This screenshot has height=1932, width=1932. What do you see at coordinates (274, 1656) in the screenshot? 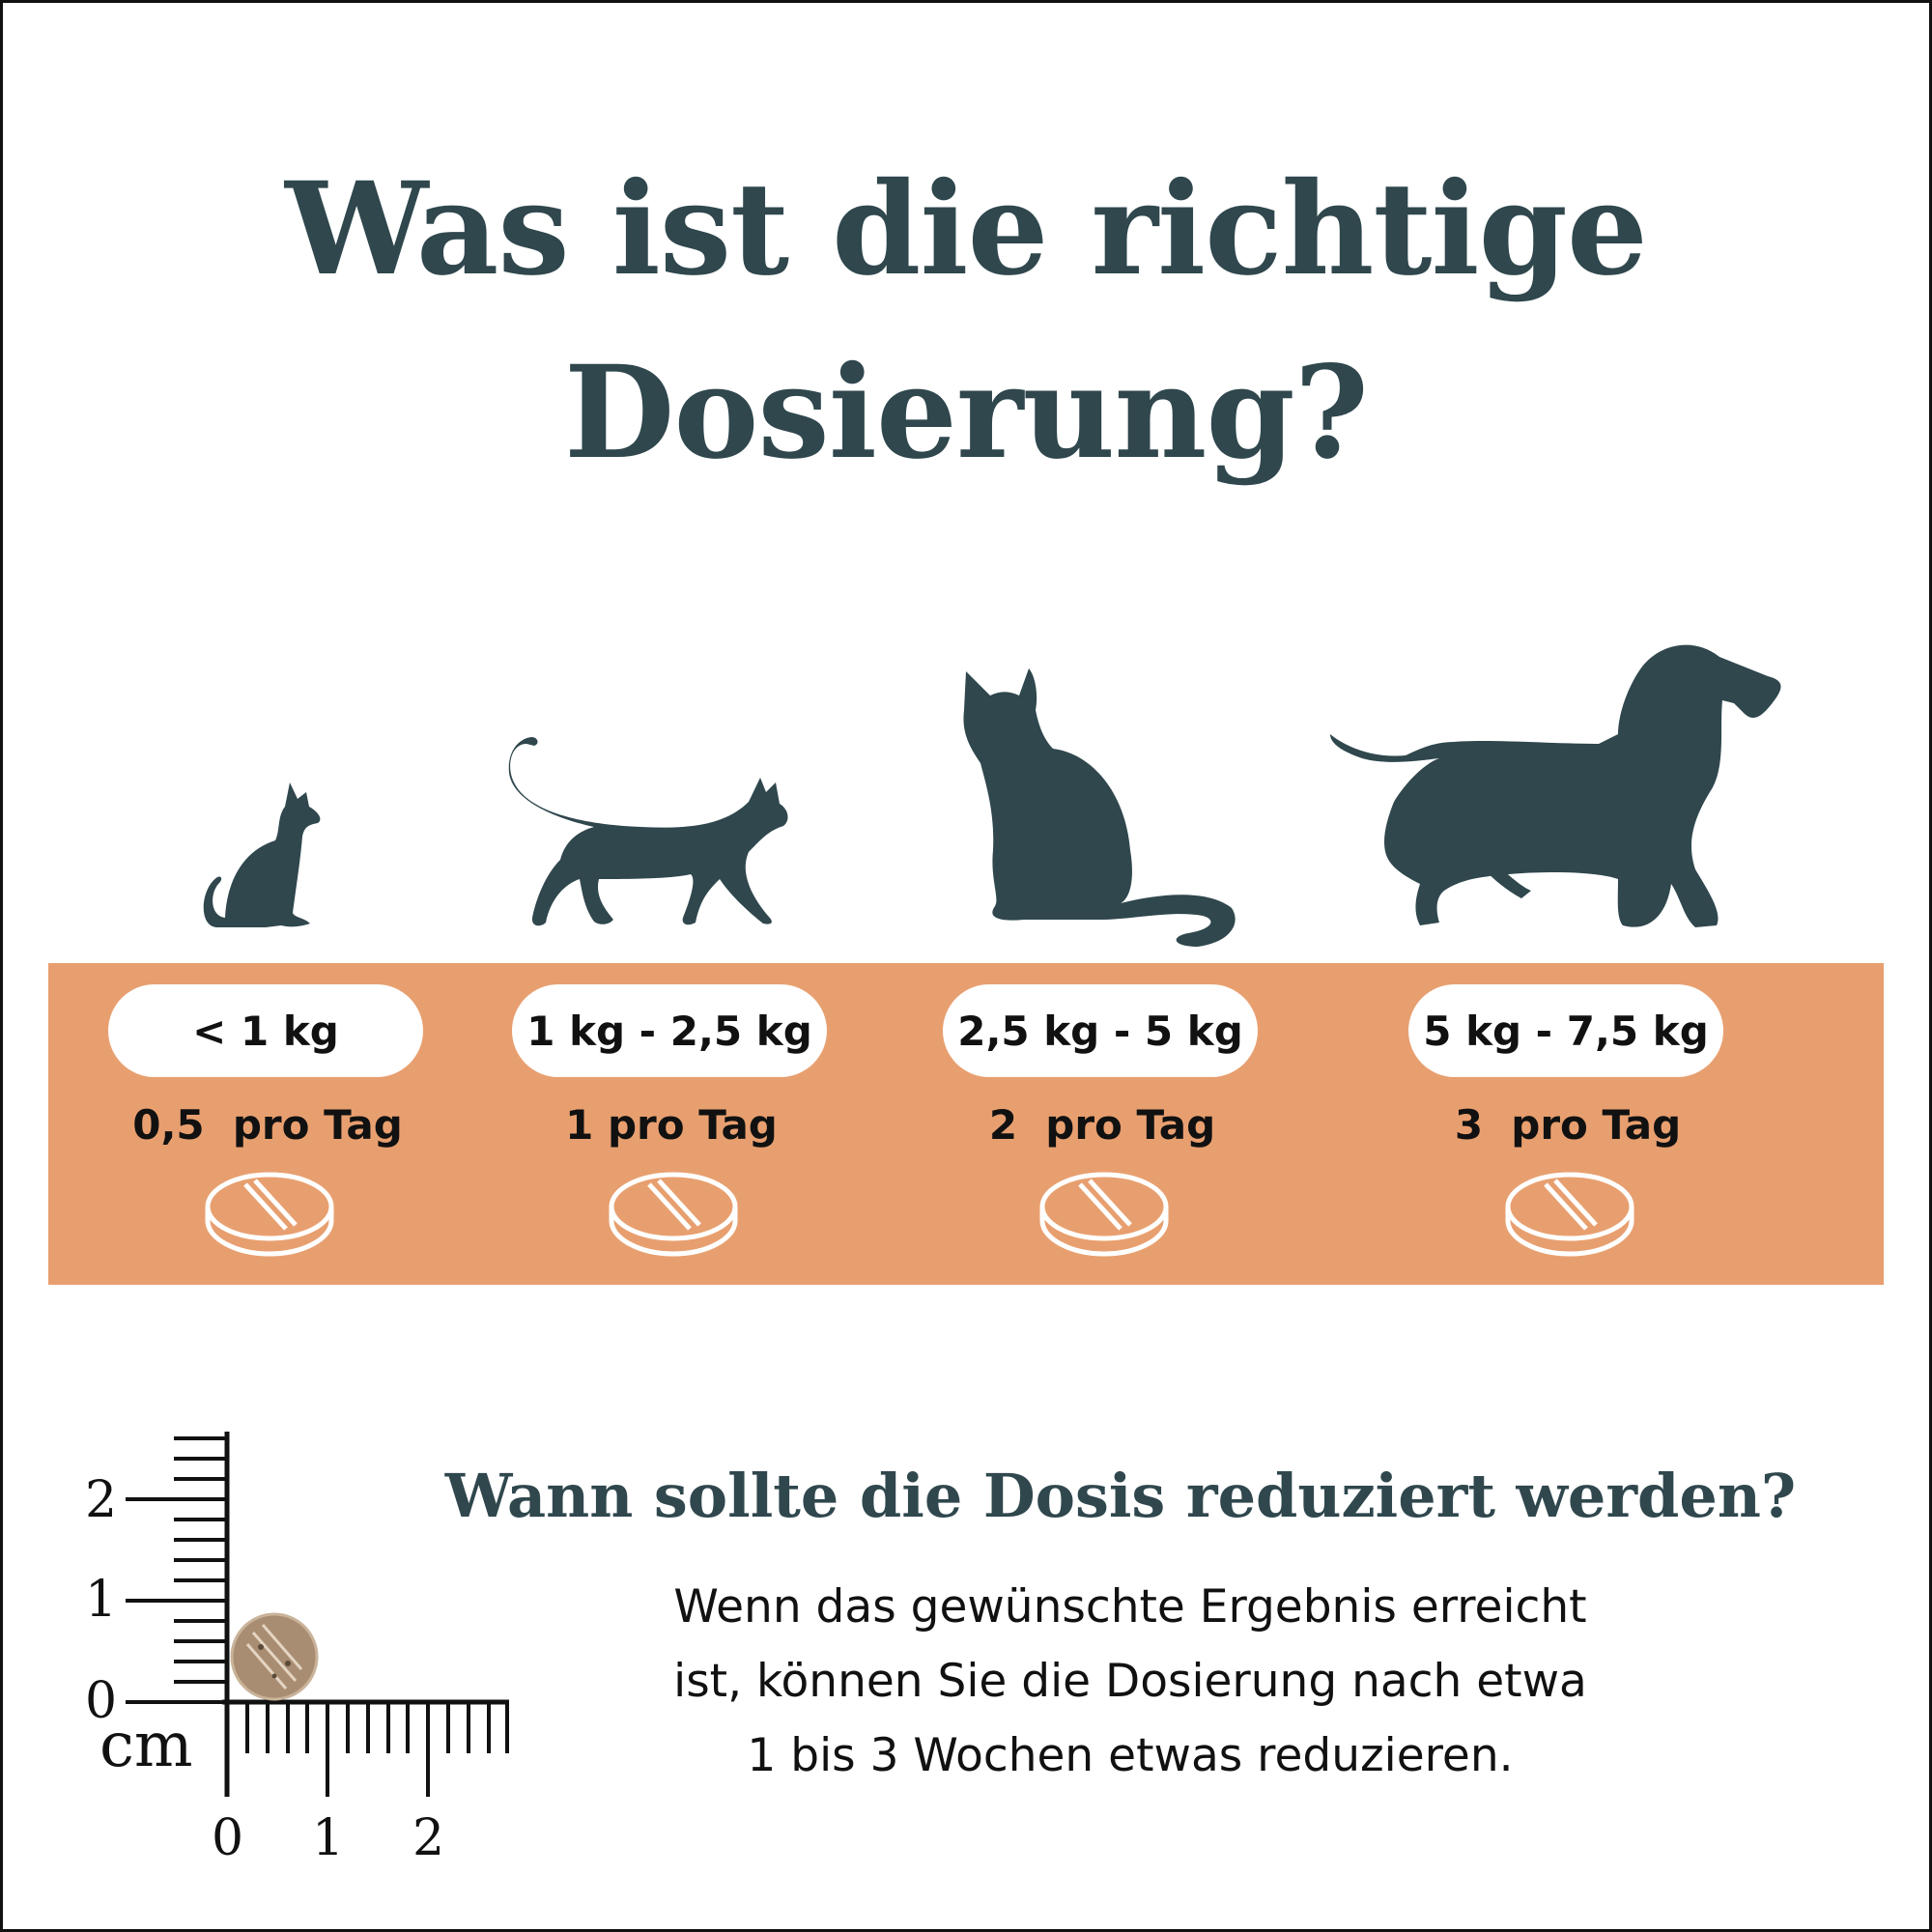
I see `chew-tablet-icon` at bounding box center [274, 1656].